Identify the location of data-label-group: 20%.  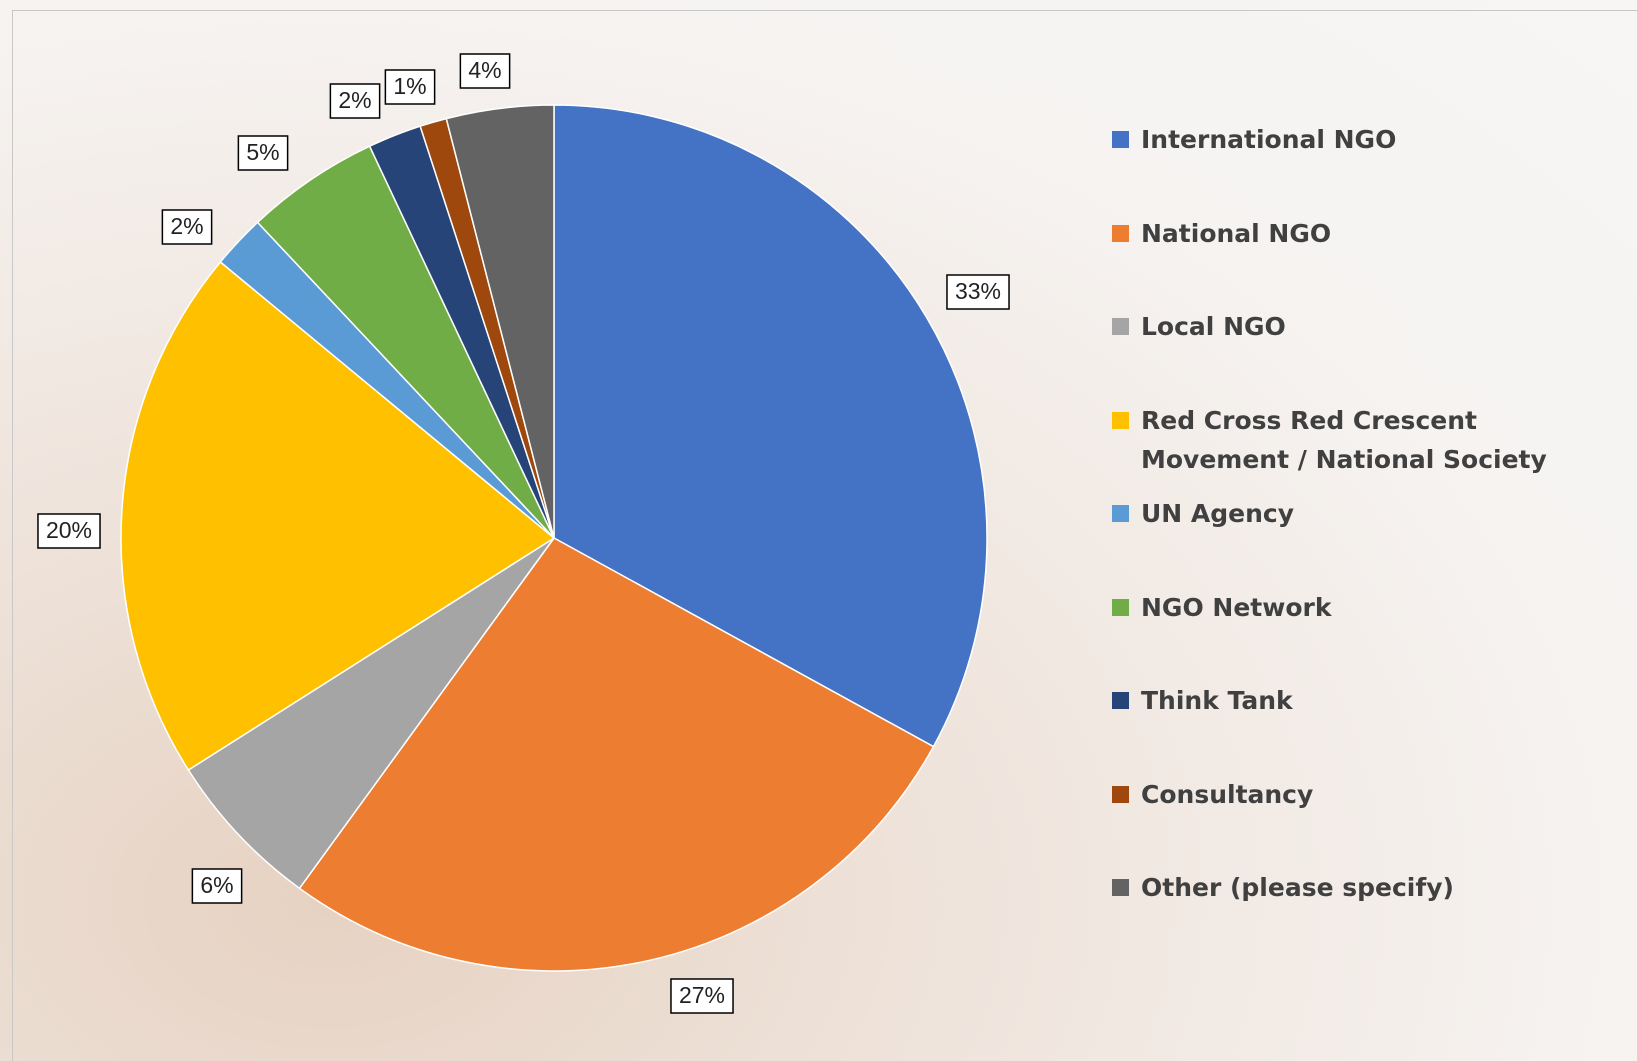
(69, 531).